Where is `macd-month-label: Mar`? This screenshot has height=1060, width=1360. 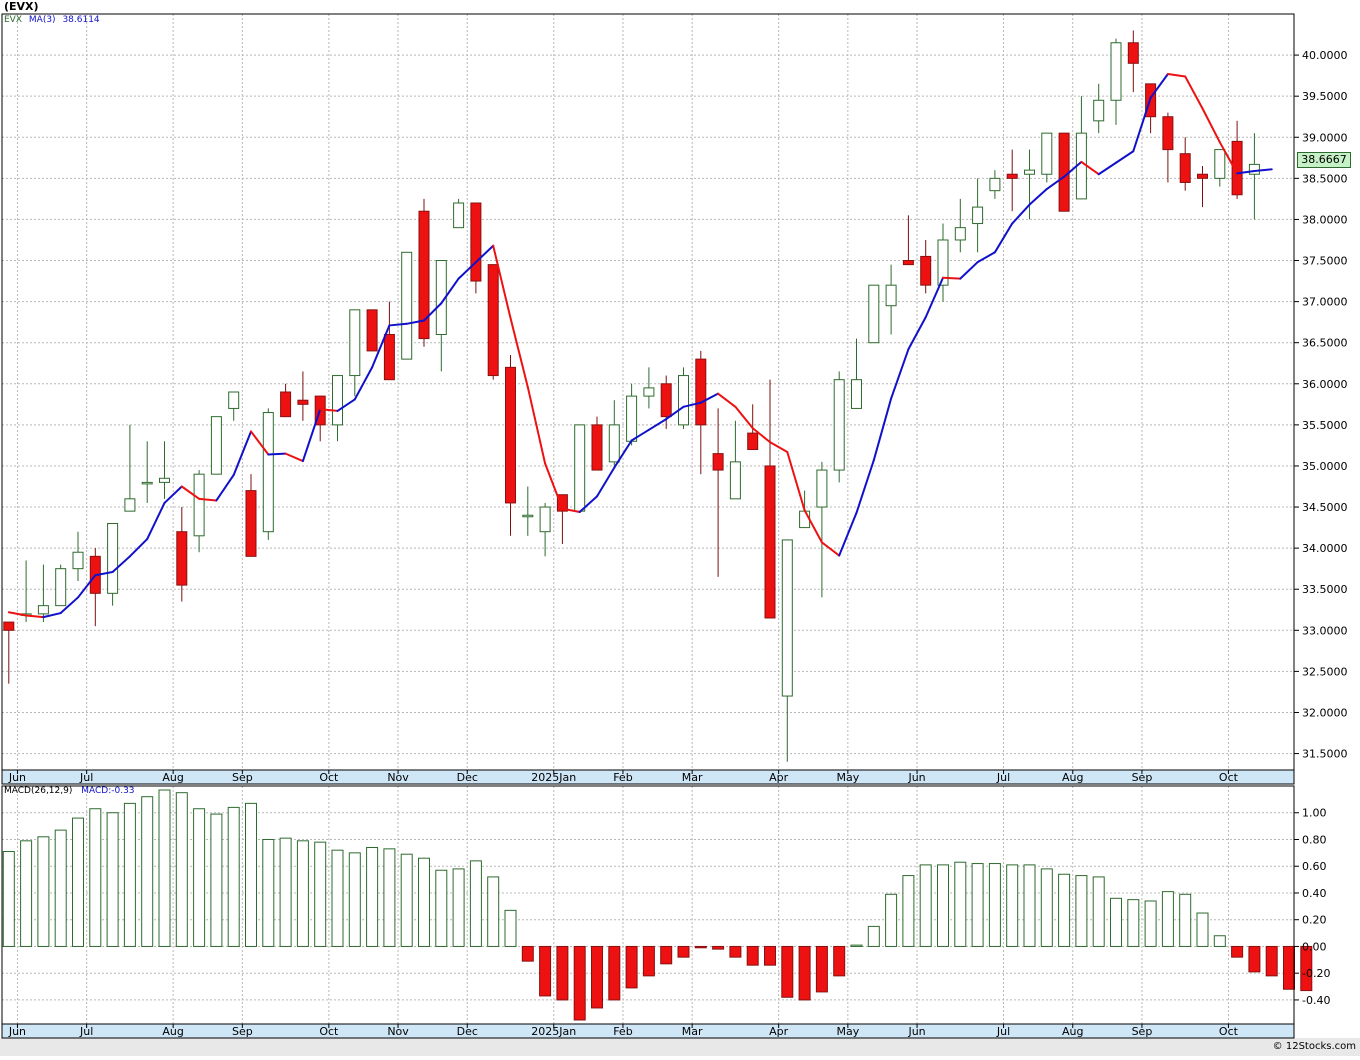 macd-month-label: Mar is located at coordinates (692, 1031).